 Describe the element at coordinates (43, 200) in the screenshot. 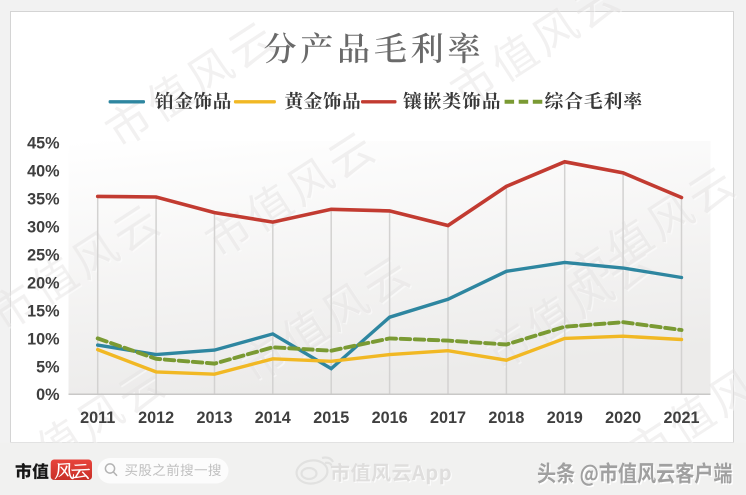

I see `svg-text: 35%` at that location.